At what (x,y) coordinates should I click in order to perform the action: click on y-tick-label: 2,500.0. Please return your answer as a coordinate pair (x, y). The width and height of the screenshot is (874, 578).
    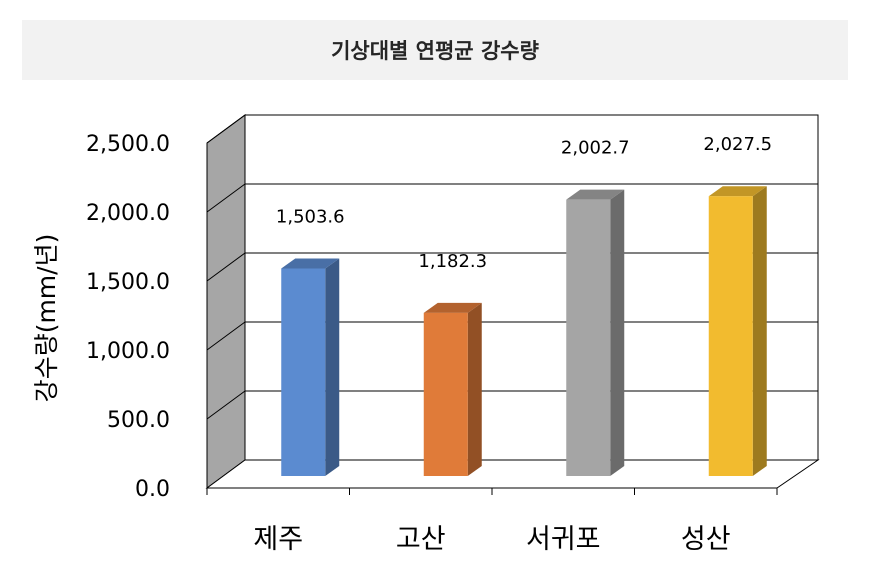
    Looking at the image, I should click on (128, 144).